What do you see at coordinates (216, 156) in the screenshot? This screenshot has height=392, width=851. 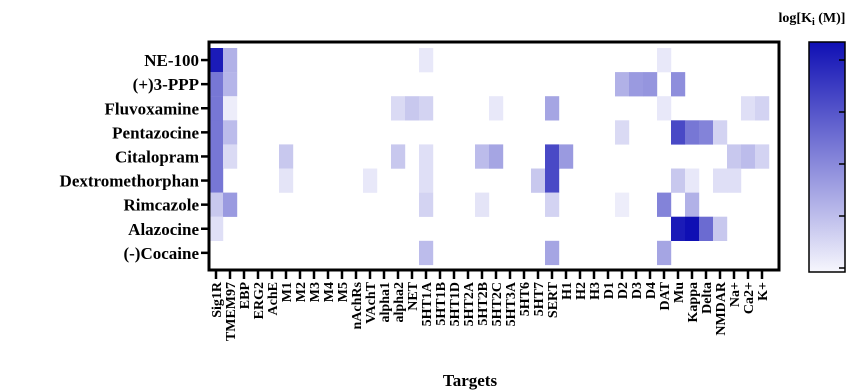 I see `cell-citalopram-sig1r` at bounding box center [216, 156].